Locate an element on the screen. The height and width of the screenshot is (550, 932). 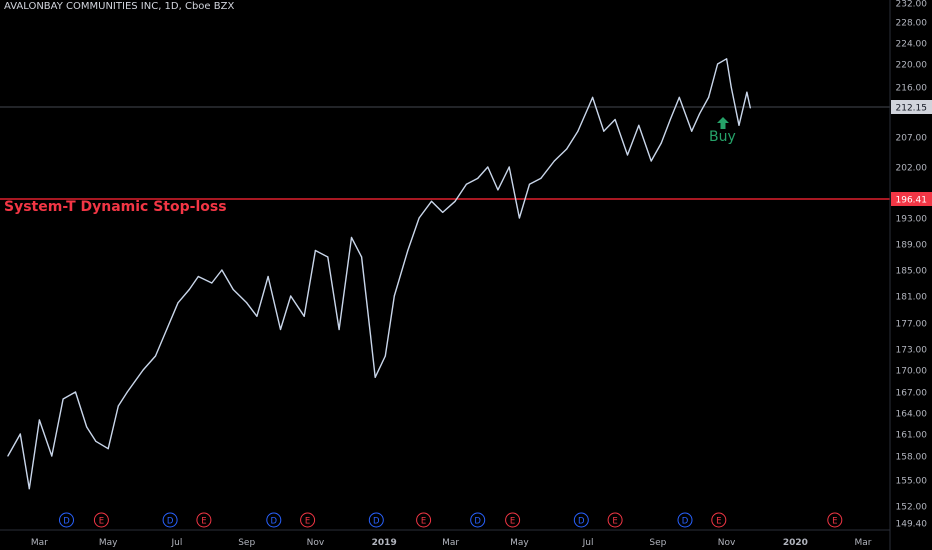
y-tick-label: 185.00 is located at coordinates (912, 272).